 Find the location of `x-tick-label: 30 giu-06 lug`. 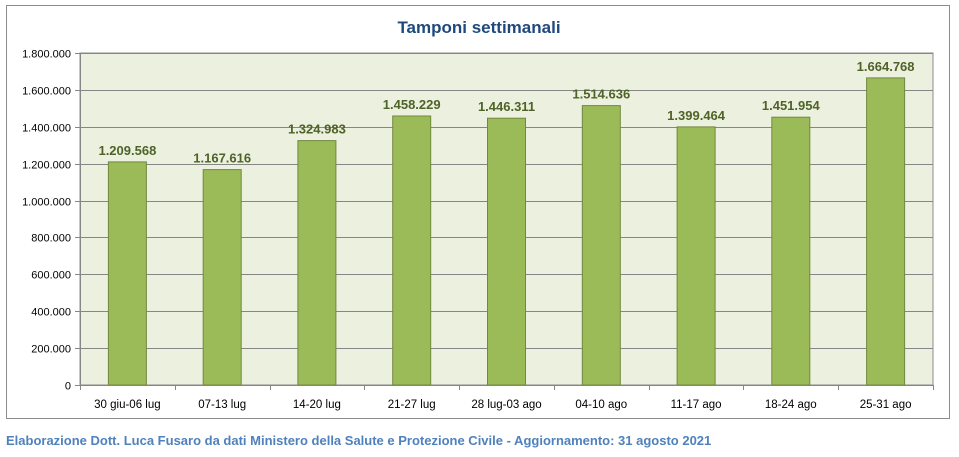

x-tick-label: 30 giu-06 lug is located at coordinates (127, 405).